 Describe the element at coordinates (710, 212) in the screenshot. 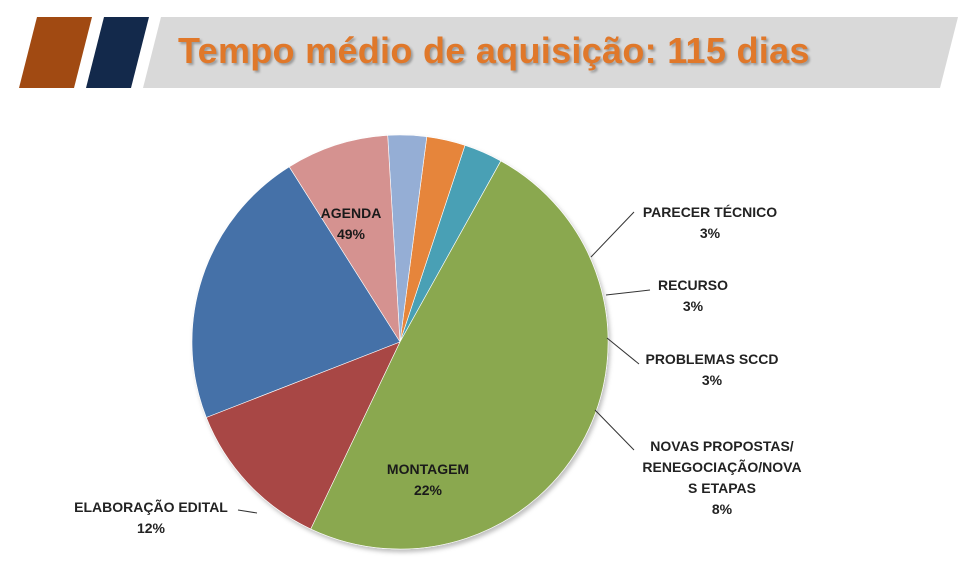

I see `slice-name-label: PARECER TÉCNICO` at that location.